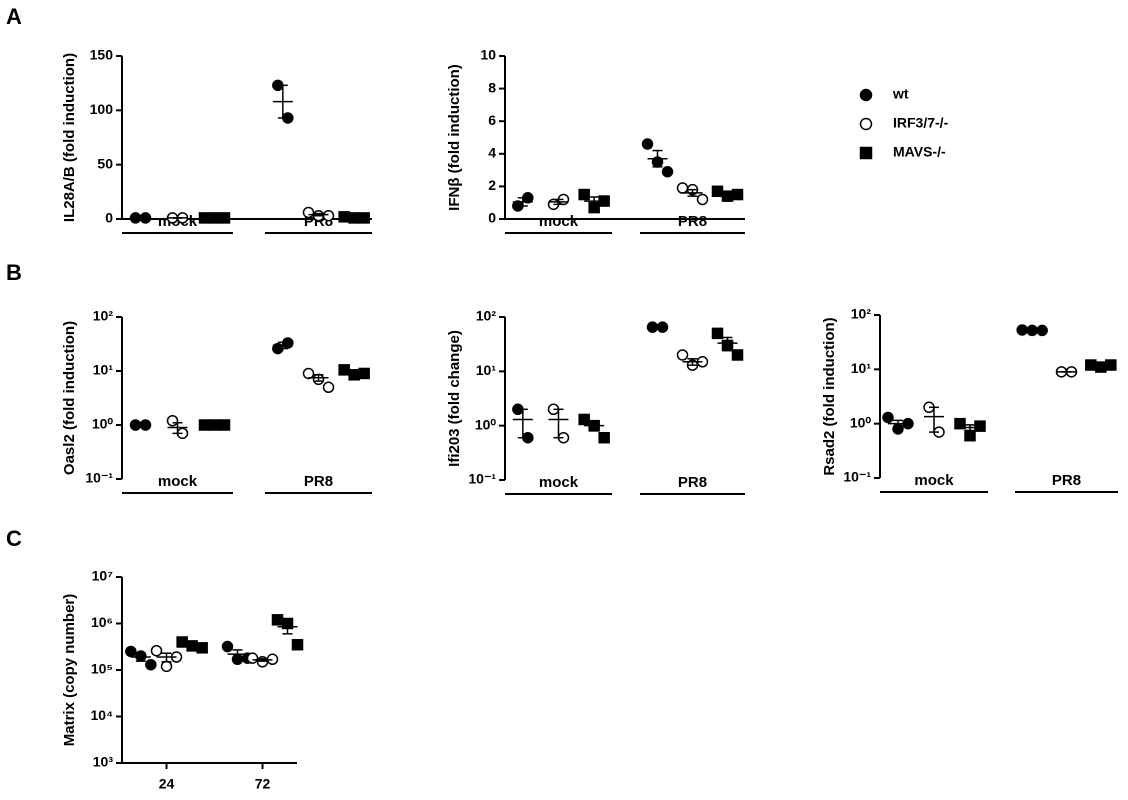 The width and height of the screenshot is (1128, 800). I want to click on y-tick-label: 150, so click(102, 55).